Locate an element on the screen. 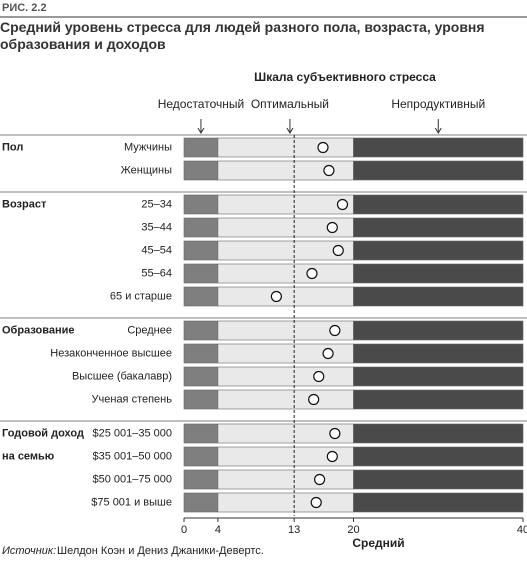 The width and height of the screenshot is (527, 570). scale-title: Шкала субъективного стресса is located at coordinates (345, 77).